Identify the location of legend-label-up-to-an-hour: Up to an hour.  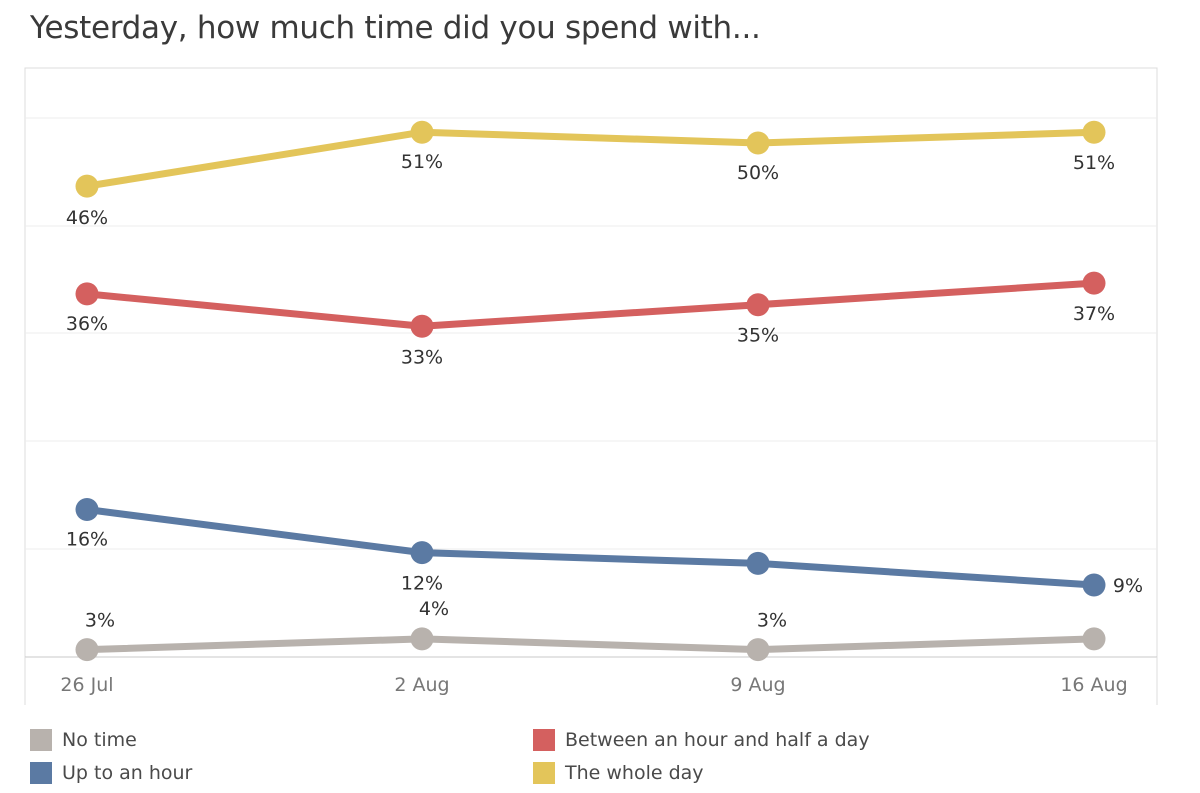
(127, 773).